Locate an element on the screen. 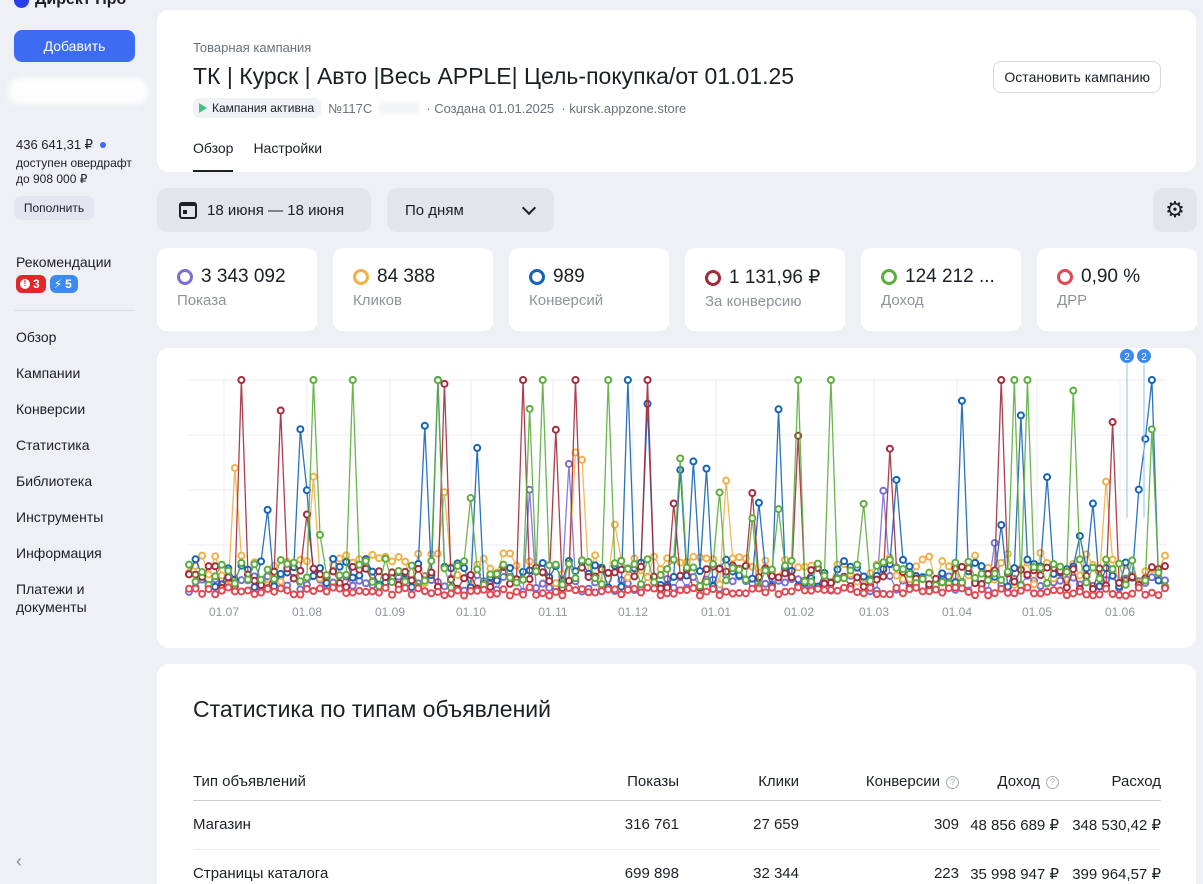  sidebar-item-library: Библиотека is located at coordinates (54, 481).